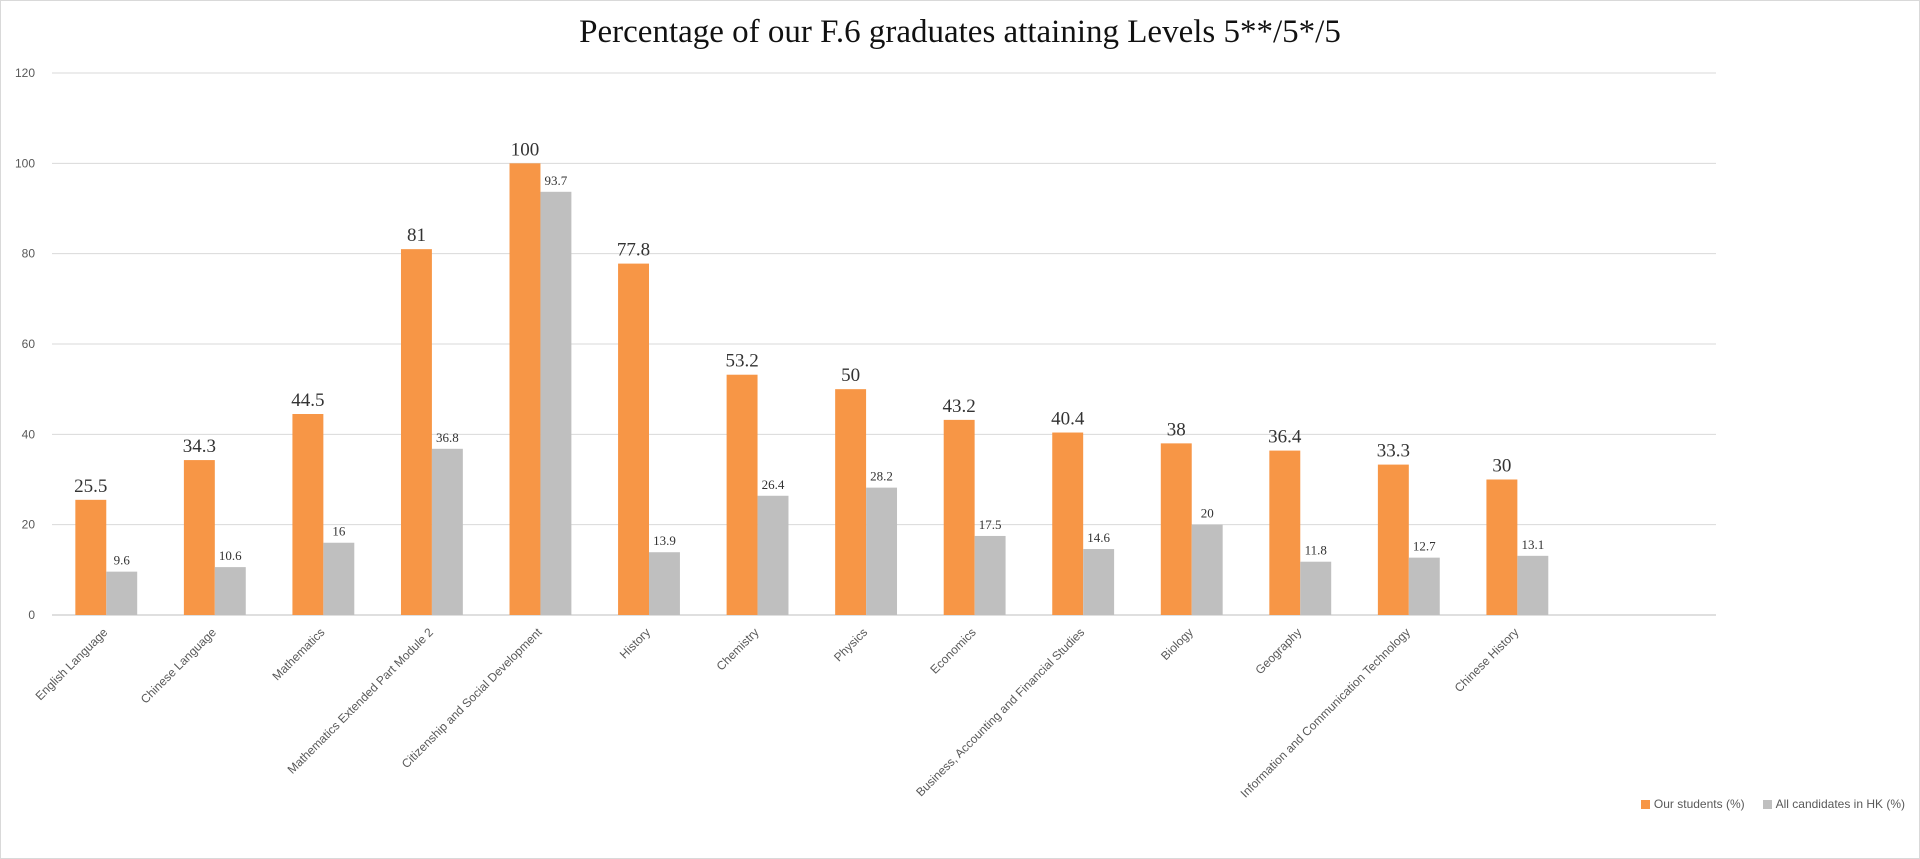 The width and height of the screenshot is (1920, 859). What do you see at coordinates (447, 437) in the screenshot?
I see `data-label-all-candidates: 36.8` at bounding box center [447, 437].